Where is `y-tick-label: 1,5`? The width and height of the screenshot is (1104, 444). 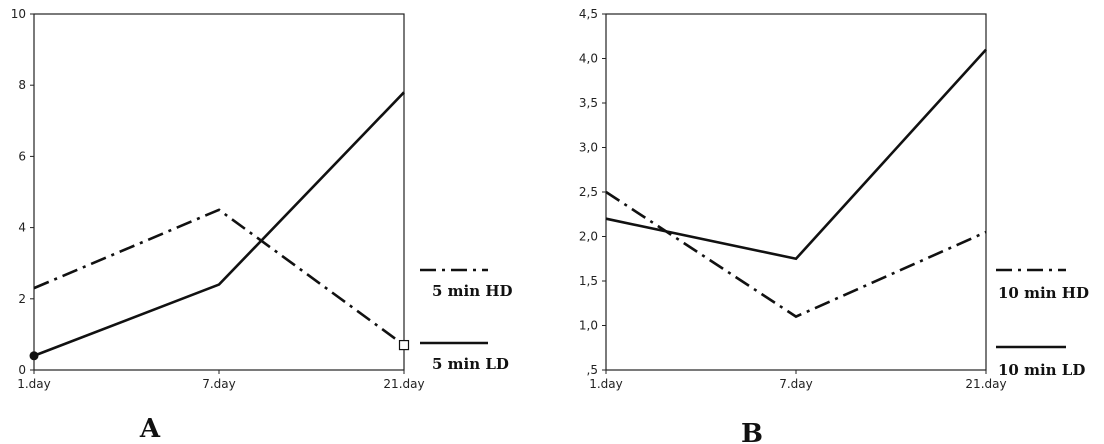
y-tick-label: 1,5 is located at coordinates (588, 281).